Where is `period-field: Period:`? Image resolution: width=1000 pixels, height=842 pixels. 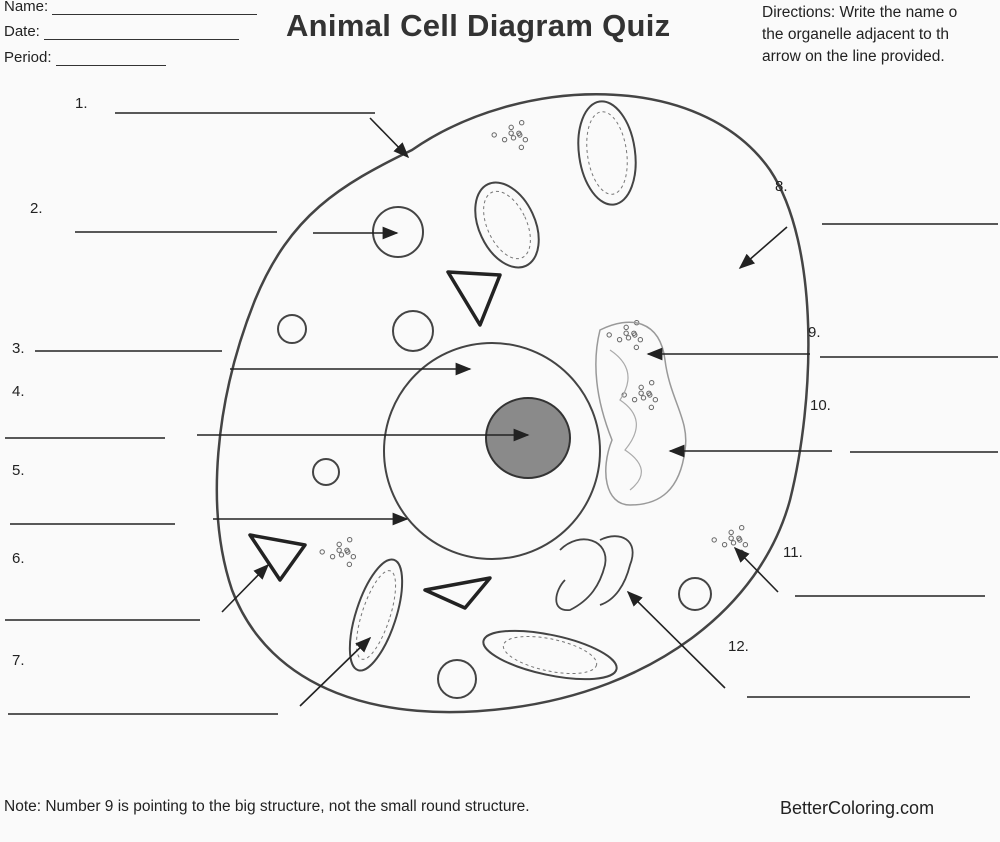
period-field: Period: is located at coordinates (85, 57).